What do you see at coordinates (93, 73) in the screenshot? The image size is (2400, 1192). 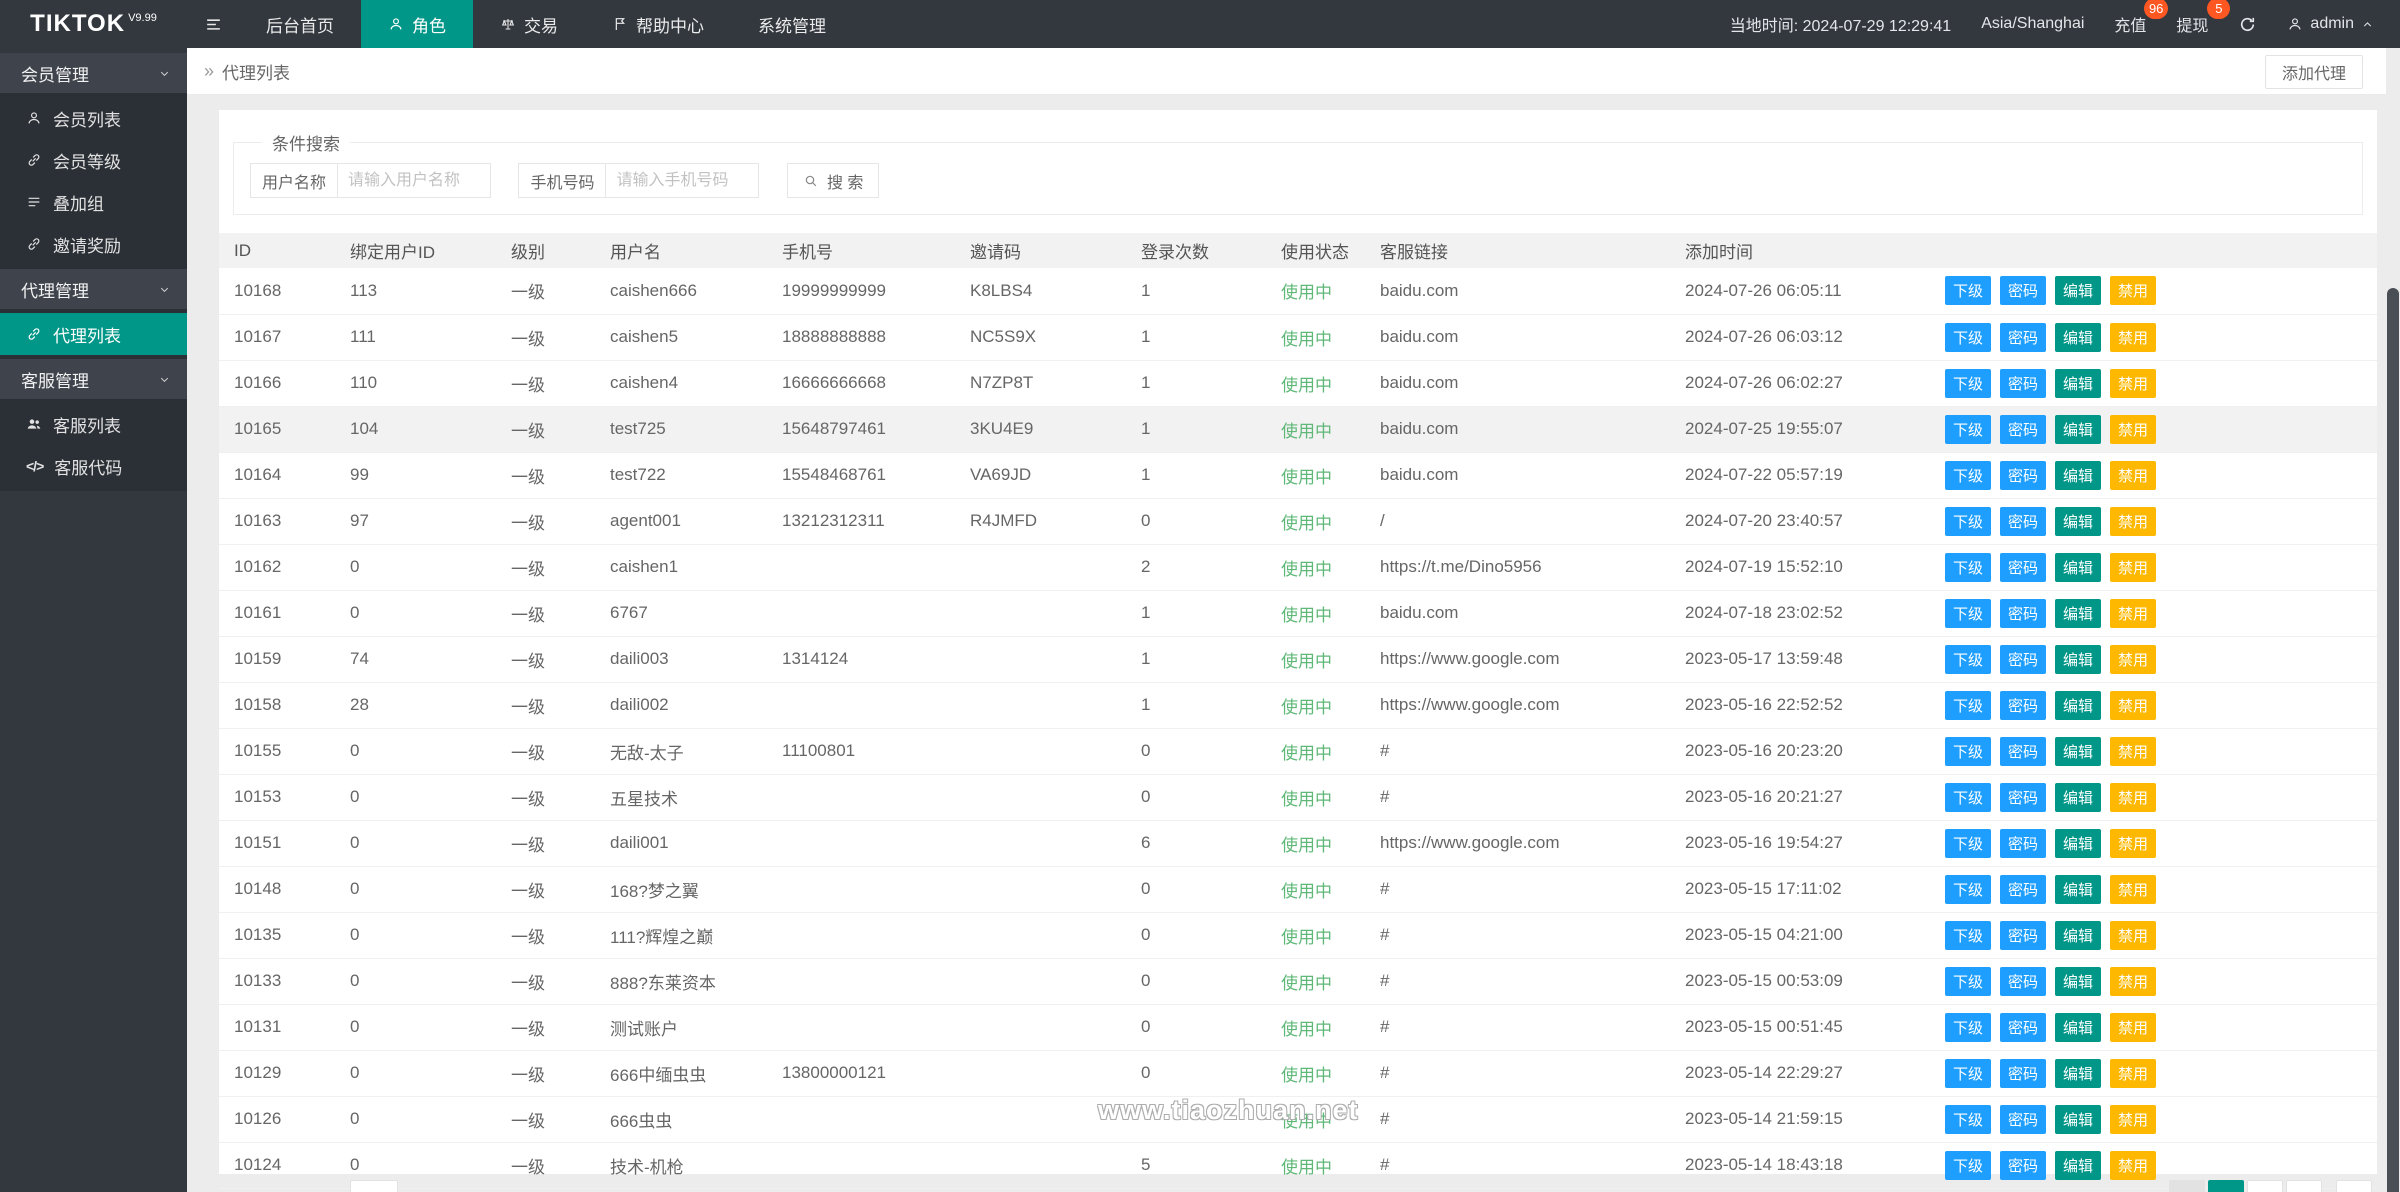 I see `sidebar-group-header: 会员管理` at bounding box center [93, 73].